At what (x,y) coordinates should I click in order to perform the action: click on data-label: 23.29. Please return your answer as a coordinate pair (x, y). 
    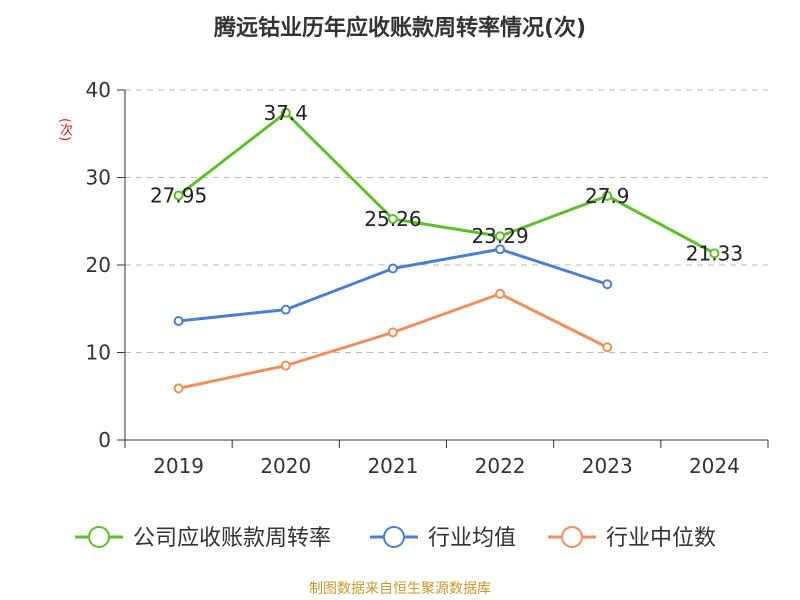
    Looking at the image, I should click on (499, 236).